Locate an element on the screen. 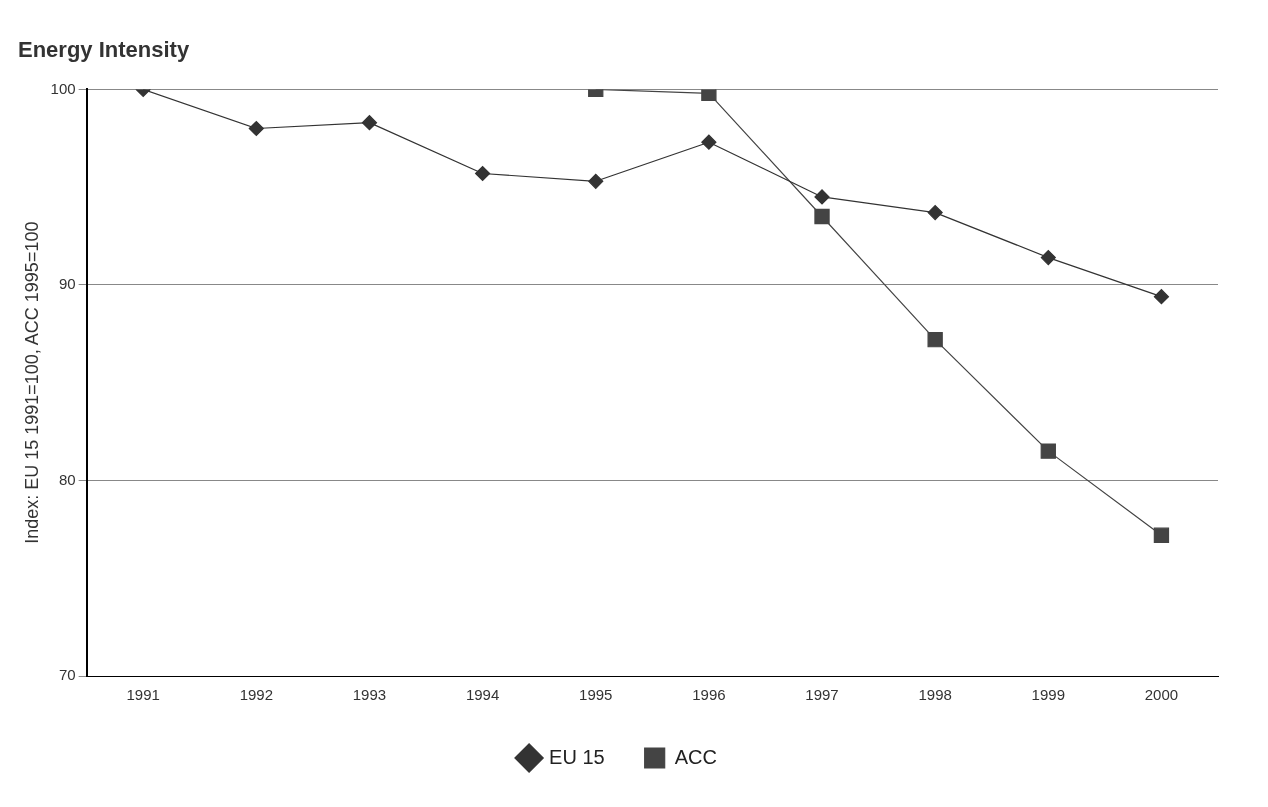 The image size is (1268, 807). y-tick-label: 100 is located at coordinates (63, 88).